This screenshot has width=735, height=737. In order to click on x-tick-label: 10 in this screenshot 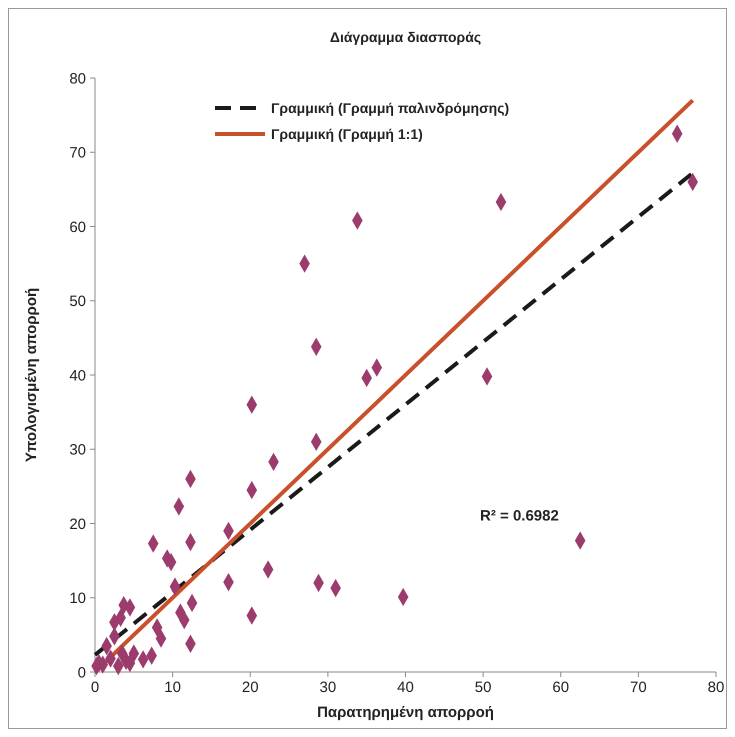, I will do `click(172, 687)`.